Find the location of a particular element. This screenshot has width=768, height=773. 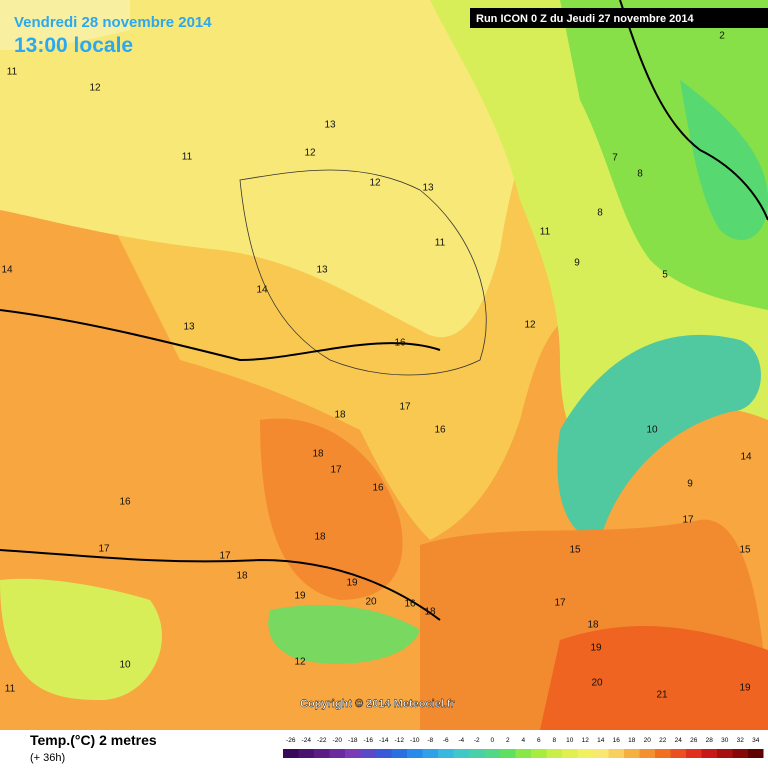

zone-18-fr is located at coordinates (331, 509).